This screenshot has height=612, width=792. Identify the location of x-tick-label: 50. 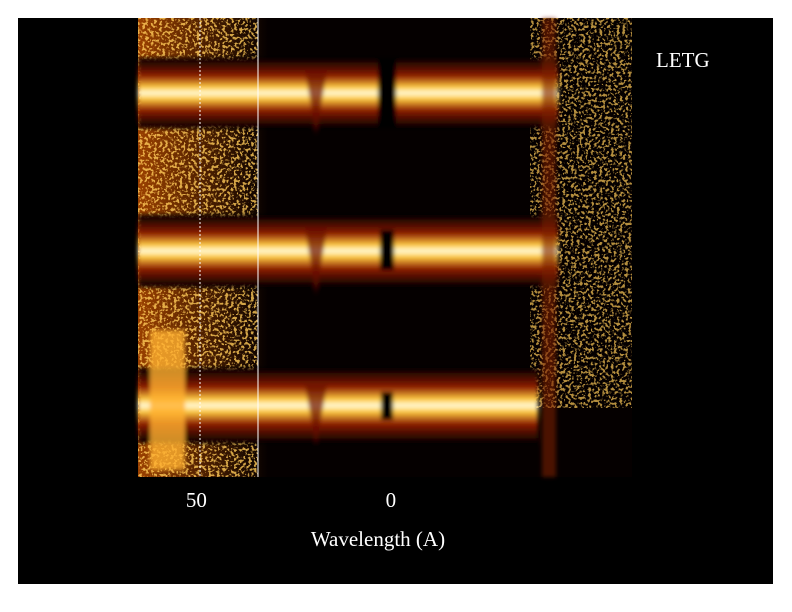
(196, 500).